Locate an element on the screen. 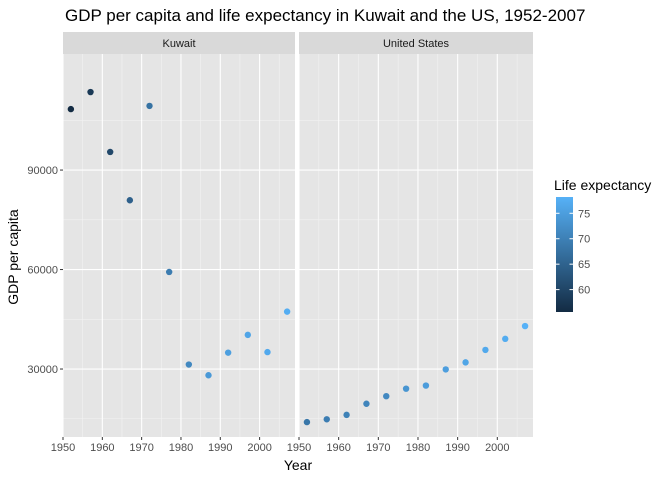 The image size is (672, 480). y-tick-label: 90000 is located at coordinates (42, 171).